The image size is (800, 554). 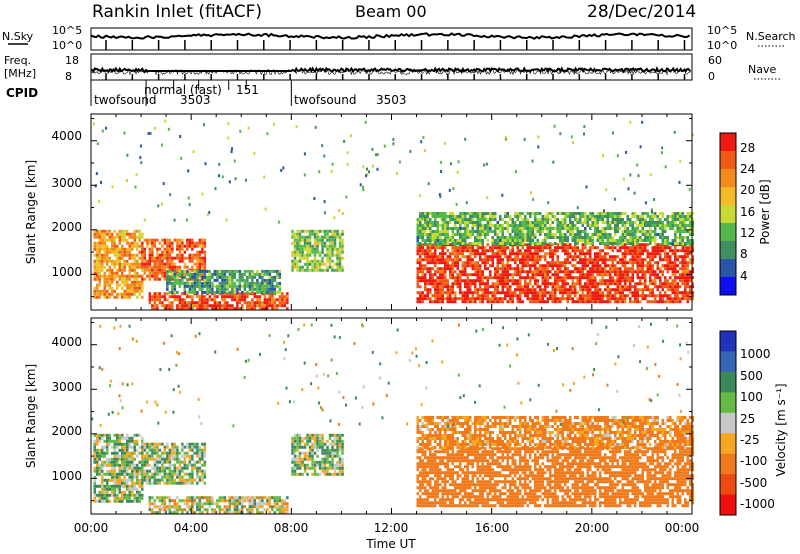 I want to click on noise-left-tick-top: 10^5, so click(x=67, y=30).